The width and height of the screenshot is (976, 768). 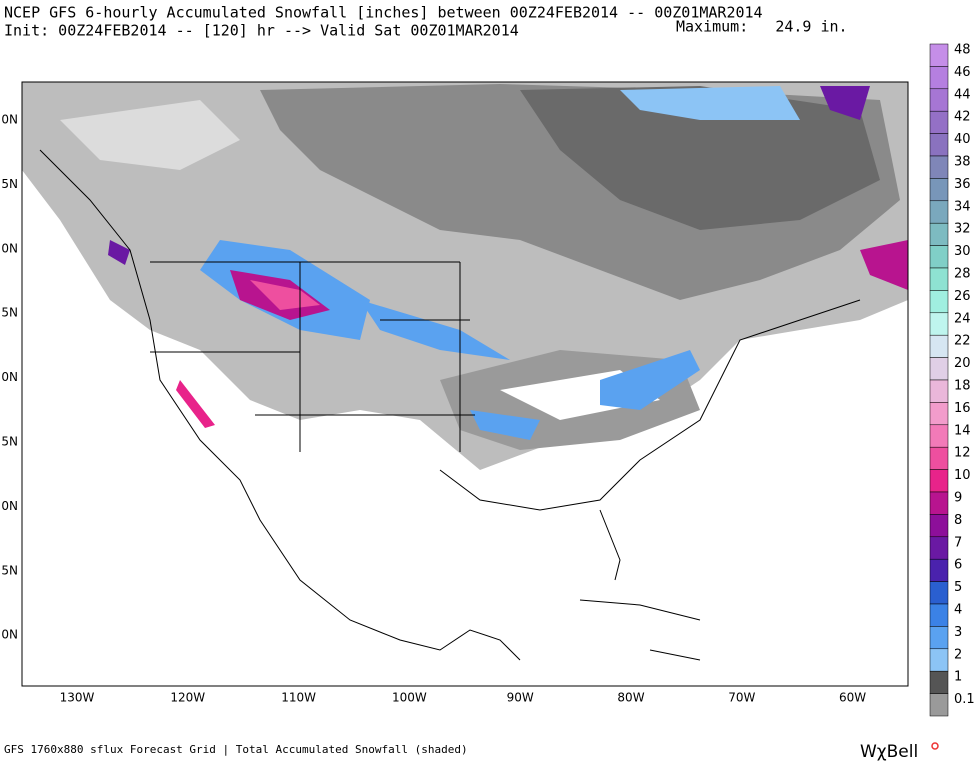 I want to click on legend-label: 18, so click(x=962, y=386).